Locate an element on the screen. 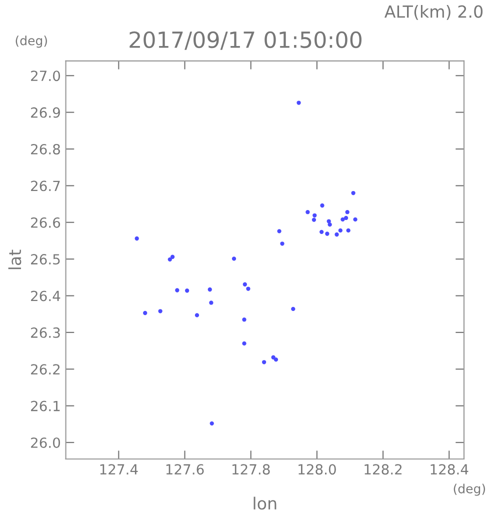 This screenshot has width=491, height=521. chart-title: 2017/09/17 01:50:00 is located at coordinates (246, 40).